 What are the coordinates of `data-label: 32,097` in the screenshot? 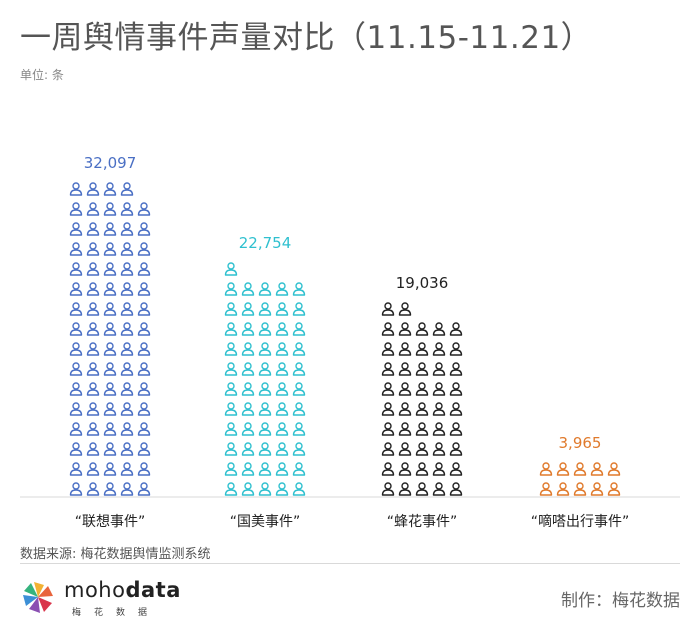 It's located at (110, 163).